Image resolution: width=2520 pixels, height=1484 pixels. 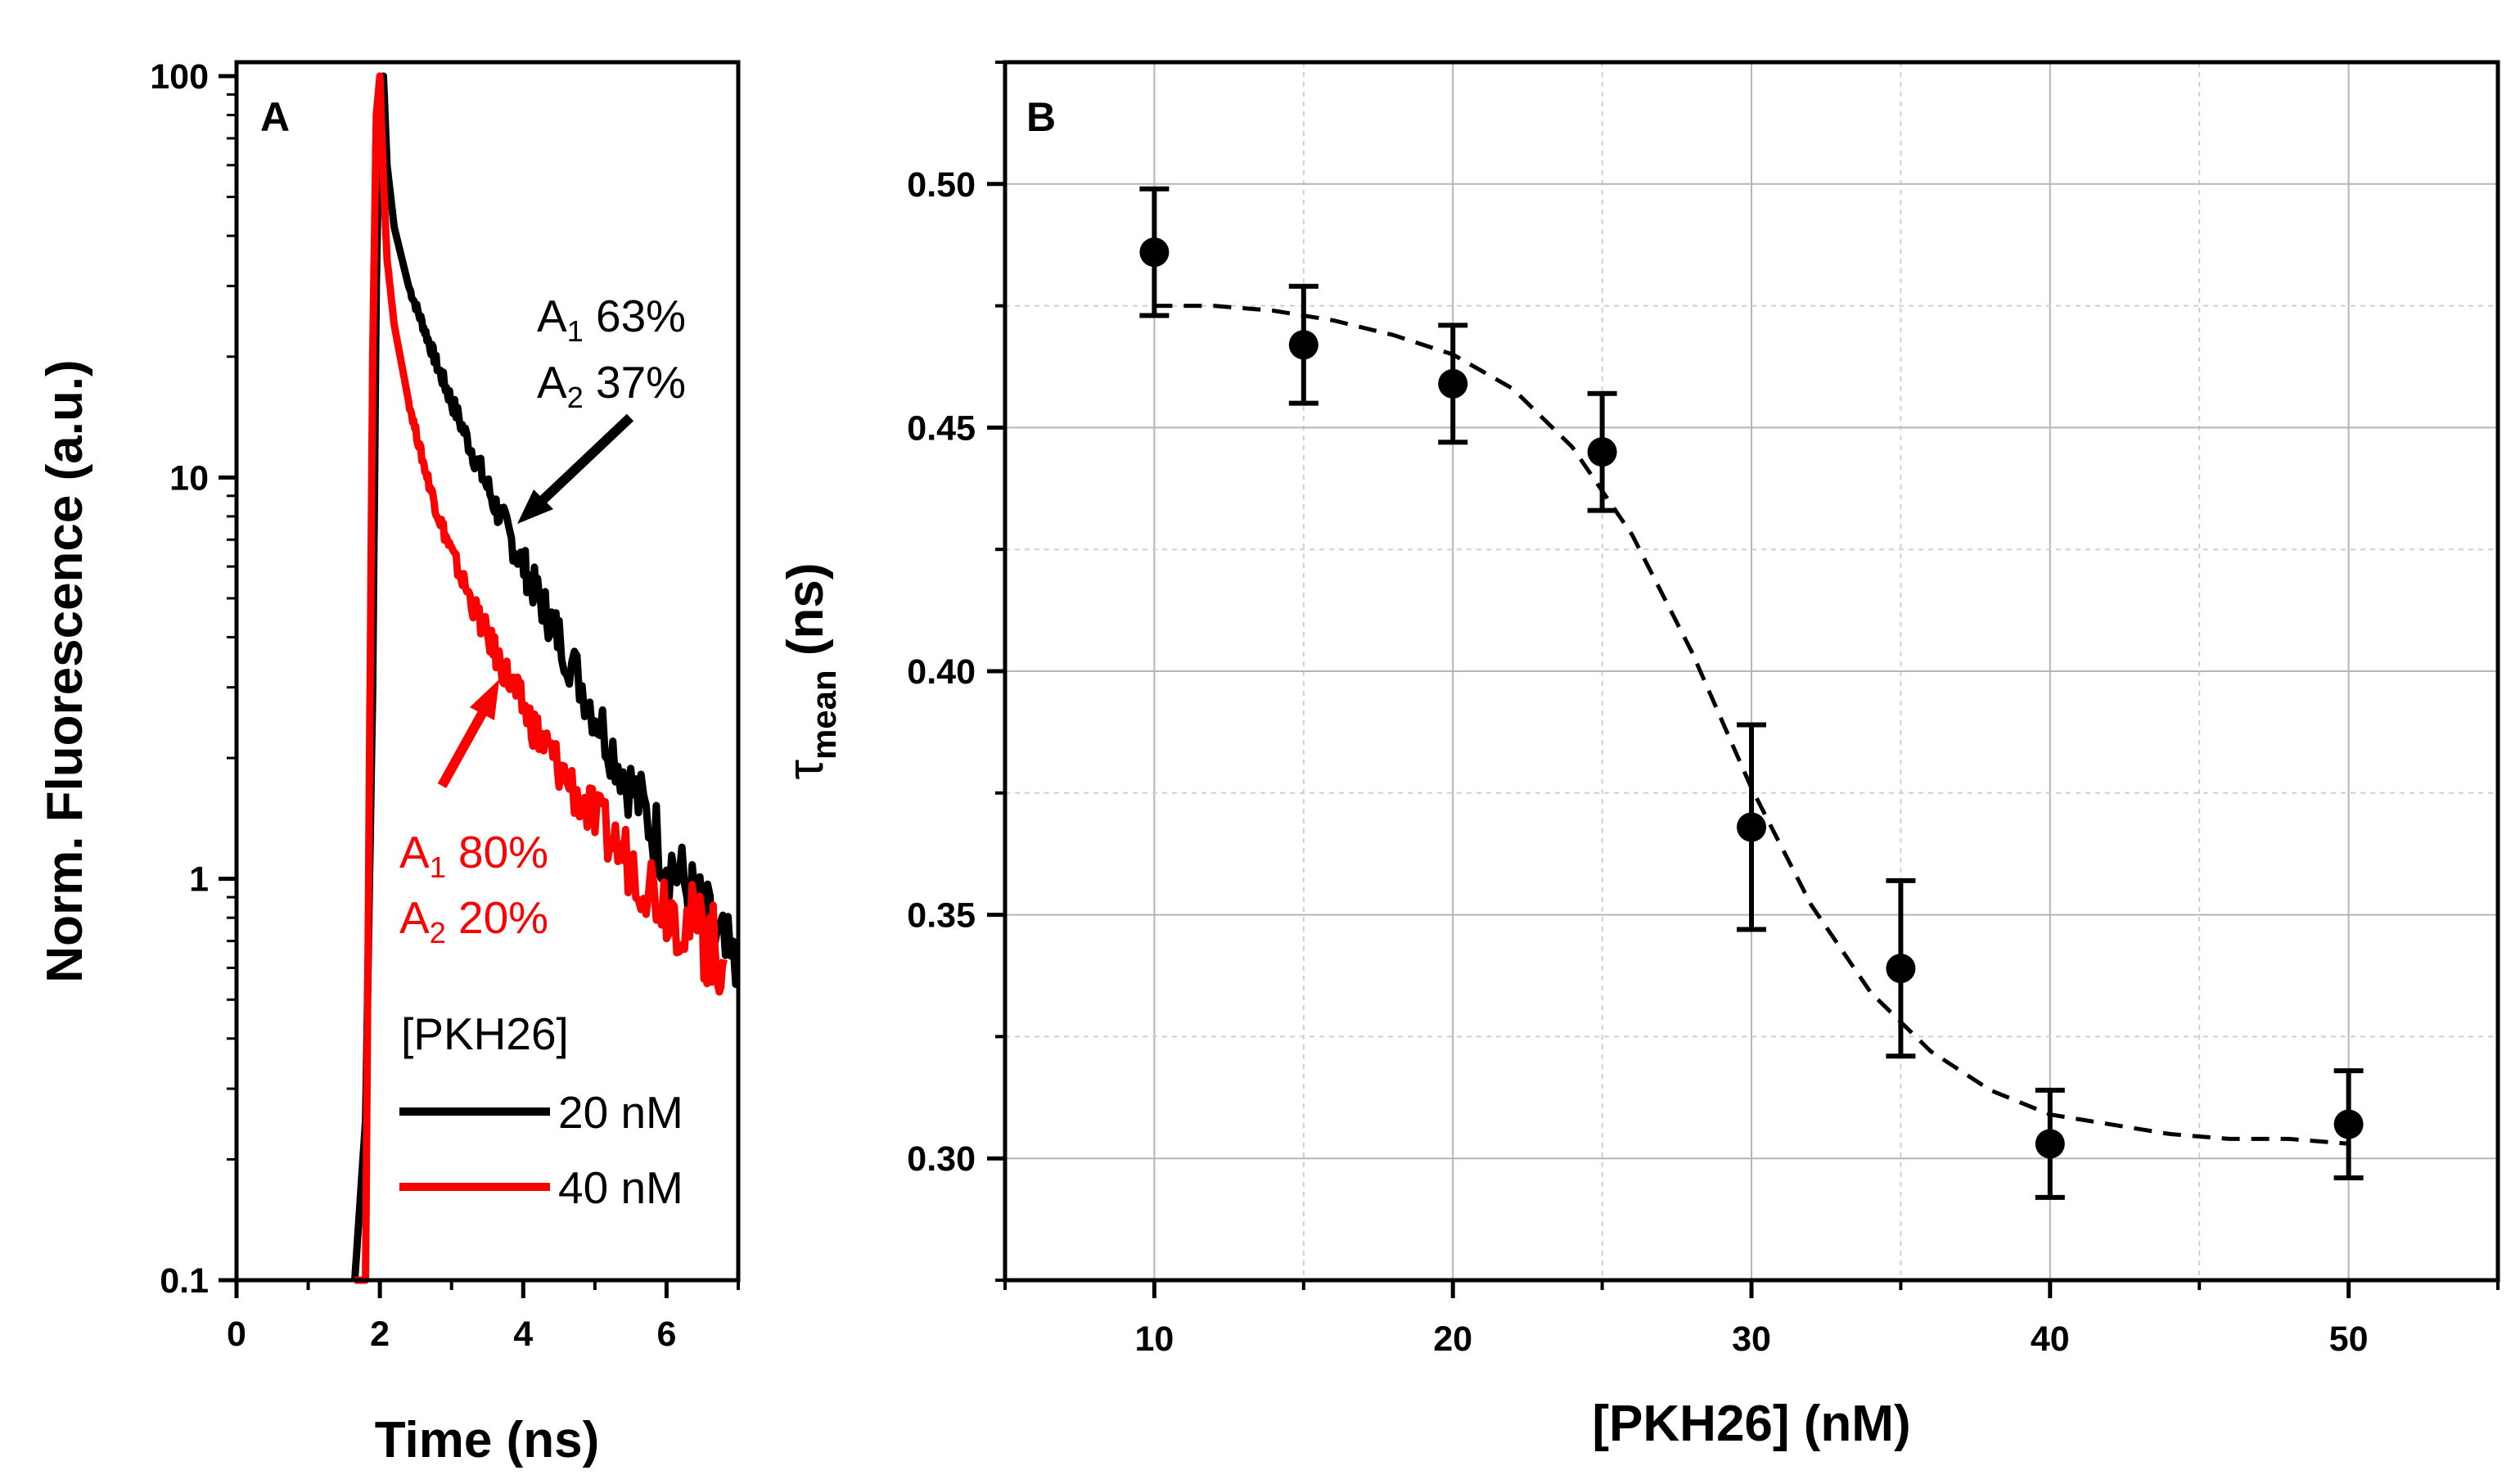 What do you see at coordinates (535, 506) in the screenshot?
I see `annot-20nm-arrowhead` at bounding box center [535, 506].